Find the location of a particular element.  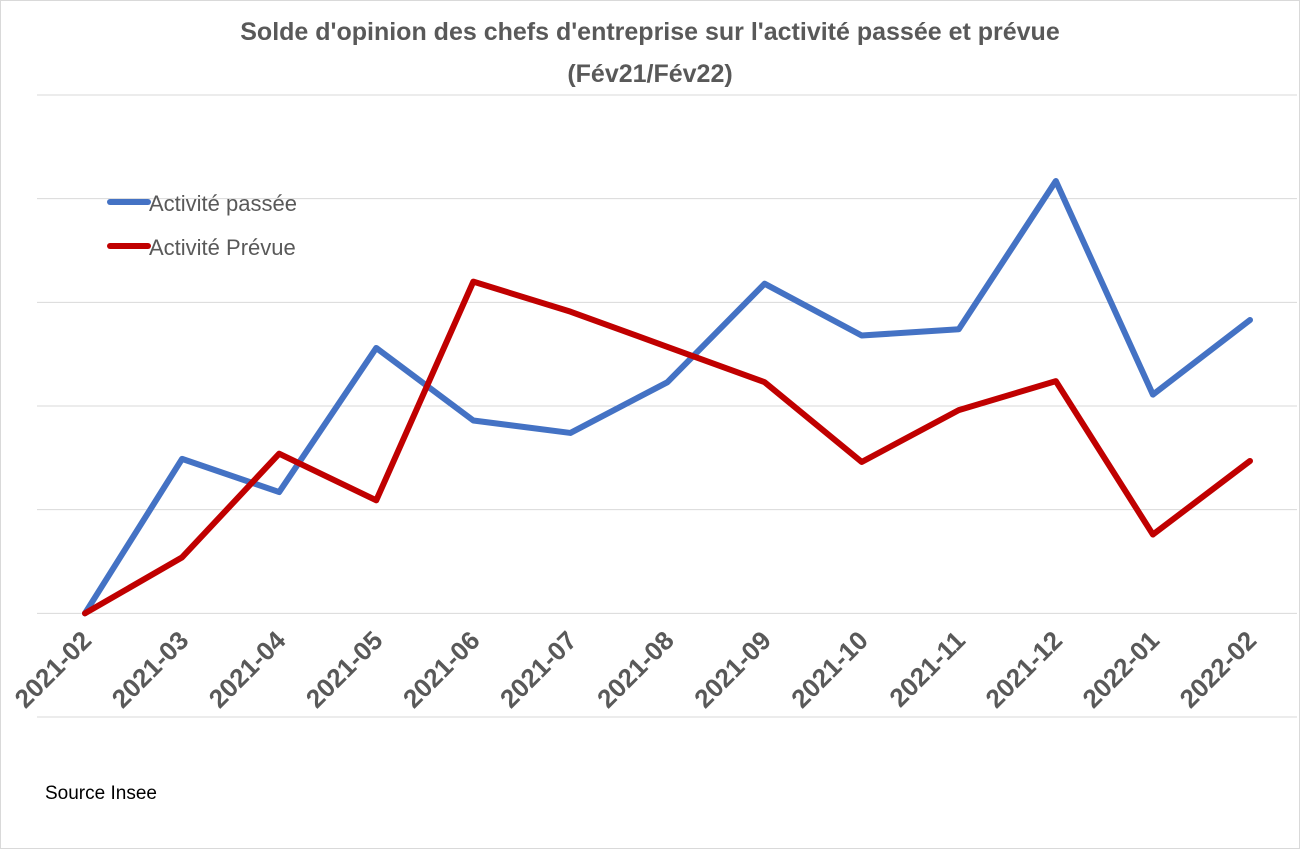

source-note: Source Insee is located at coordinates (101, 793).